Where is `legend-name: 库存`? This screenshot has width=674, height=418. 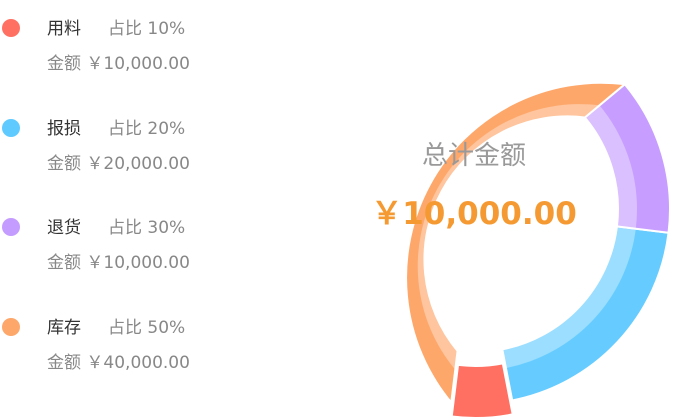 legend-name: 库存 is located at coordinates (64, 328).